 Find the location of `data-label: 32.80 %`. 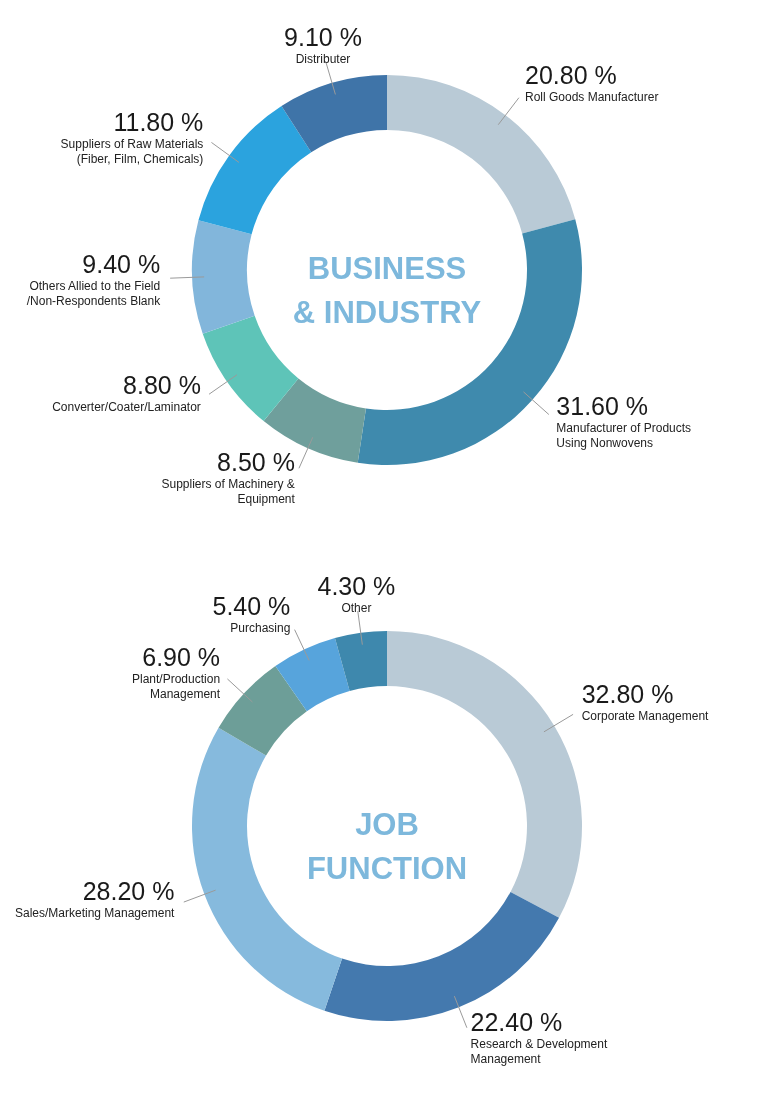

data-label: 32.80 % is located at coordinates (627, 694).